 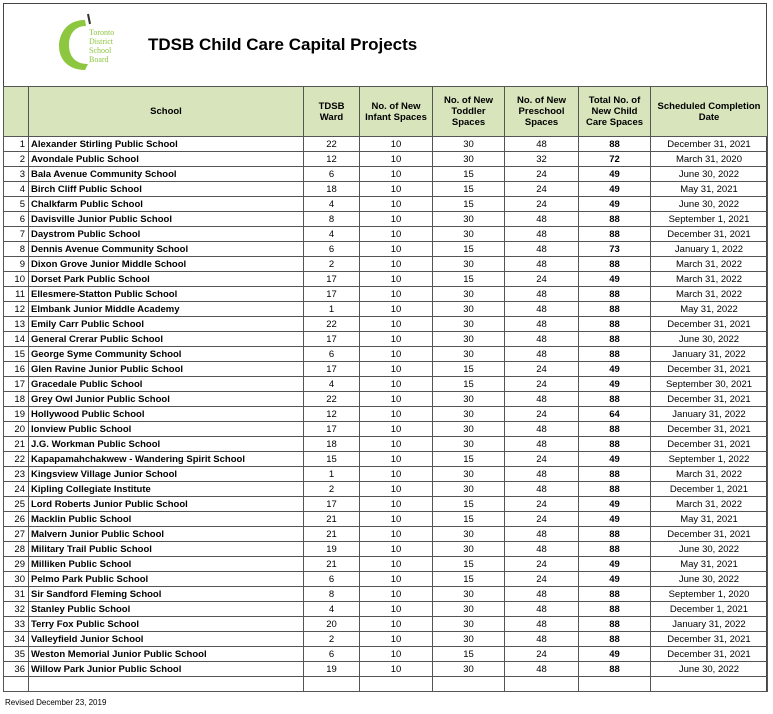 I want to click on row-number: 28, so click(x=16, y=549).